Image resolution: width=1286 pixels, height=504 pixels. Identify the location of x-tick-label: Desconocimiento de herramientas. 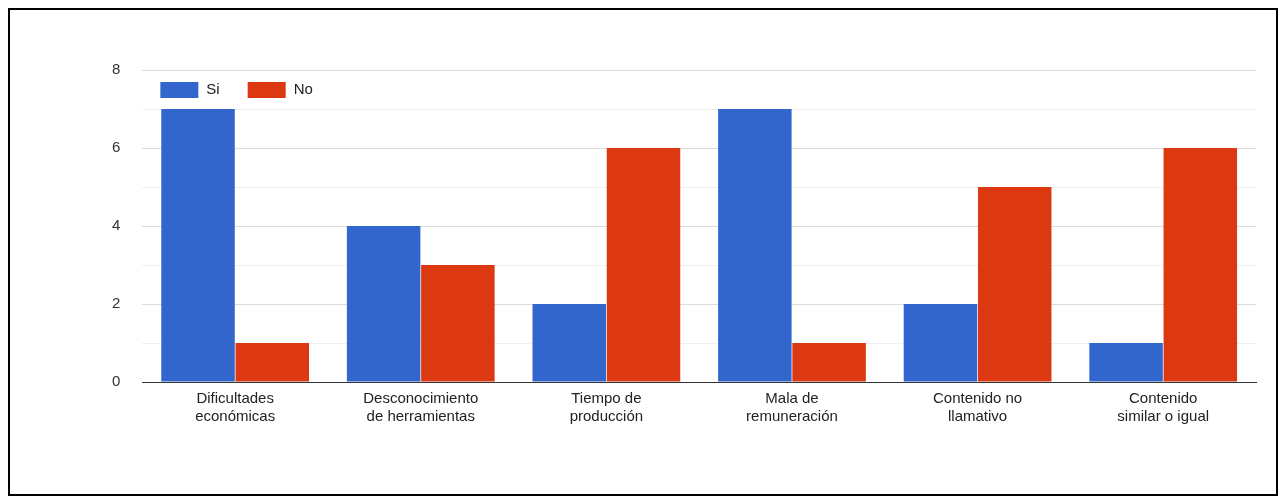
(421, 407).